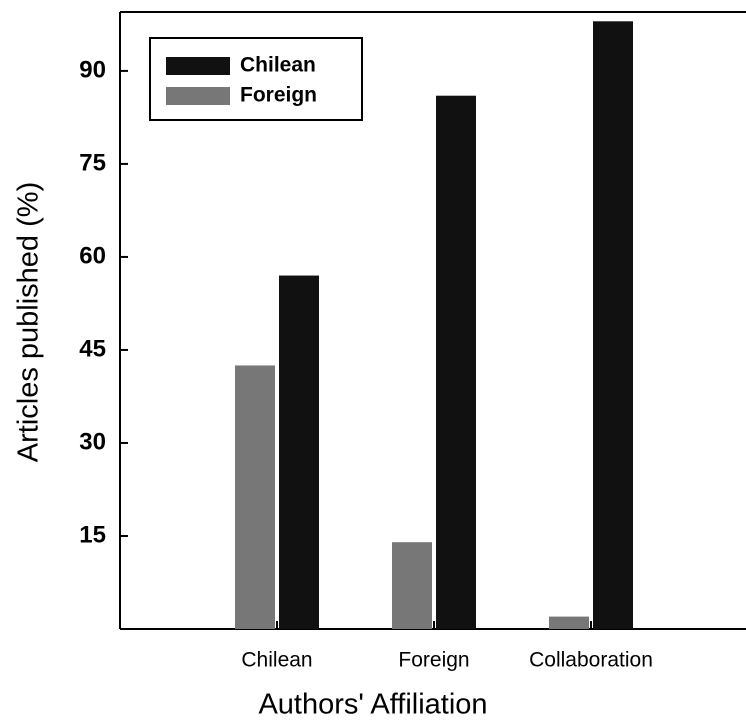  Describe the element at coordinates (433, 660) in the screenshot. I see `x-tick-label: Foreign` at that location.